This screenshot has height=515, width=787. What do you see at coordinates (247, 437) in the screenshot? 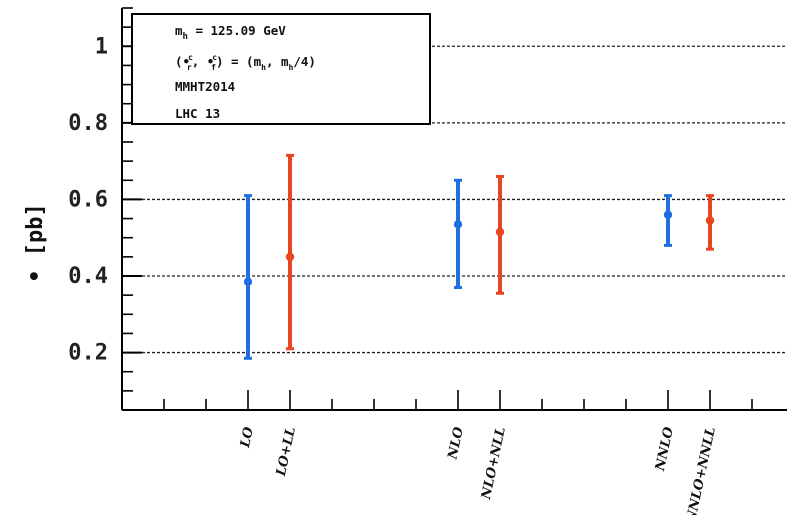
I see `category-label-0: LO` at bounding box center [247, 437].